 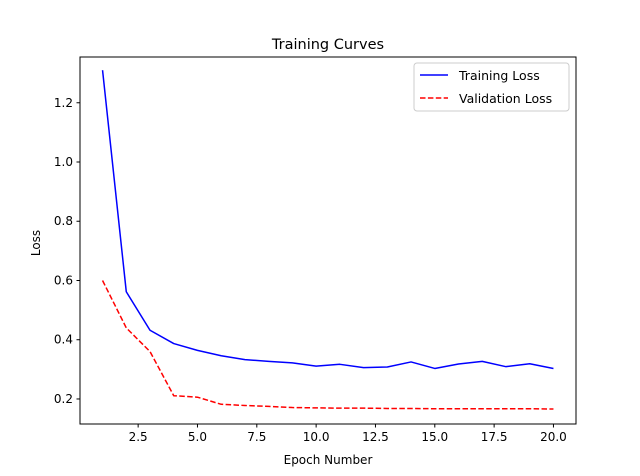 I want to click on legend-box, so click(x=491, y=87).